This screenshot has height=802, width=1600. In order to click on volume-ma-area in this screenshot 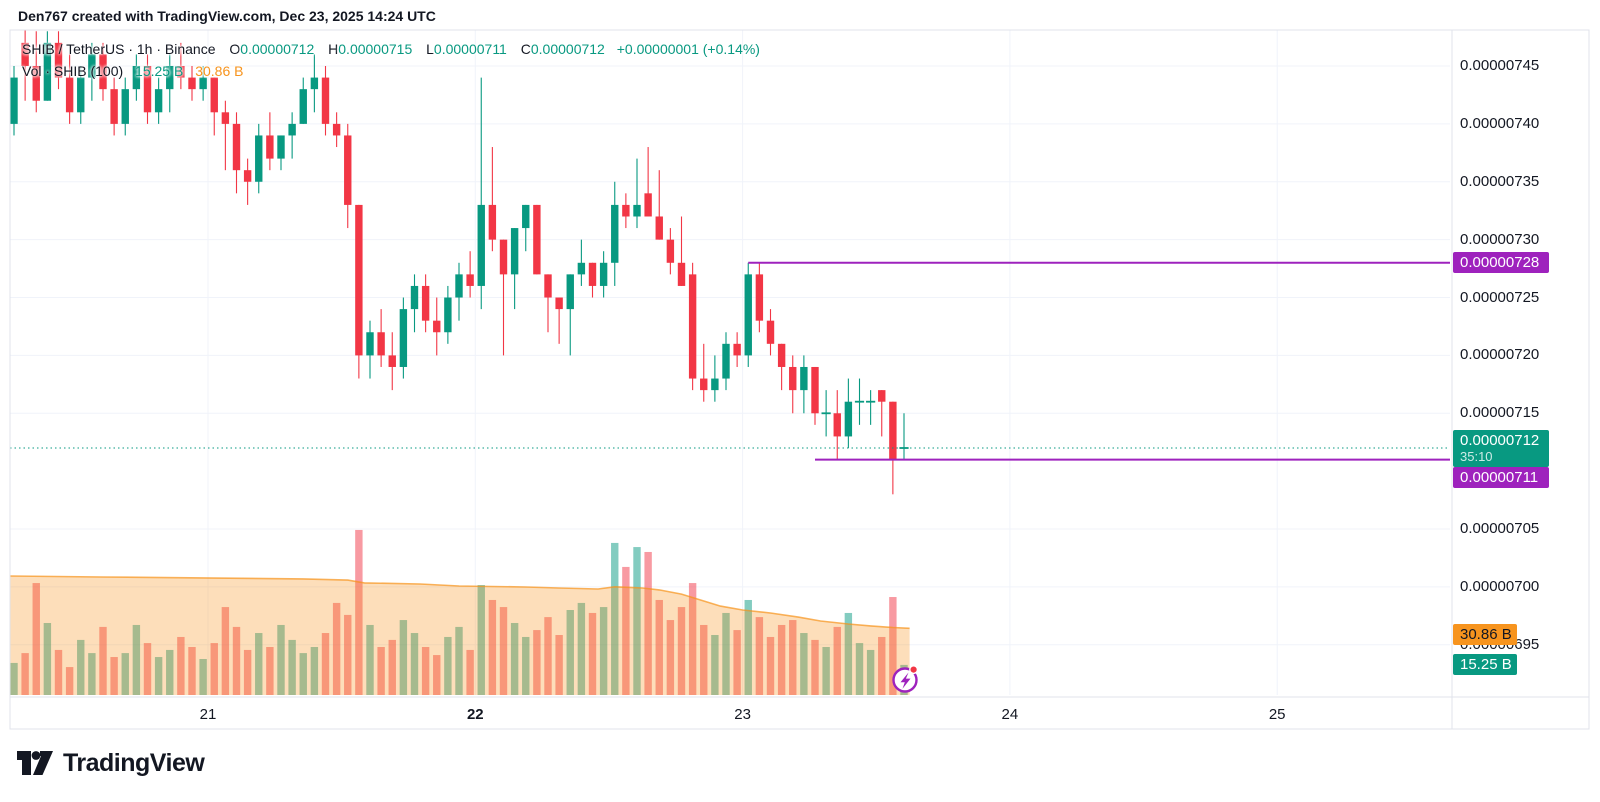, I will do `click(460, 635)`.